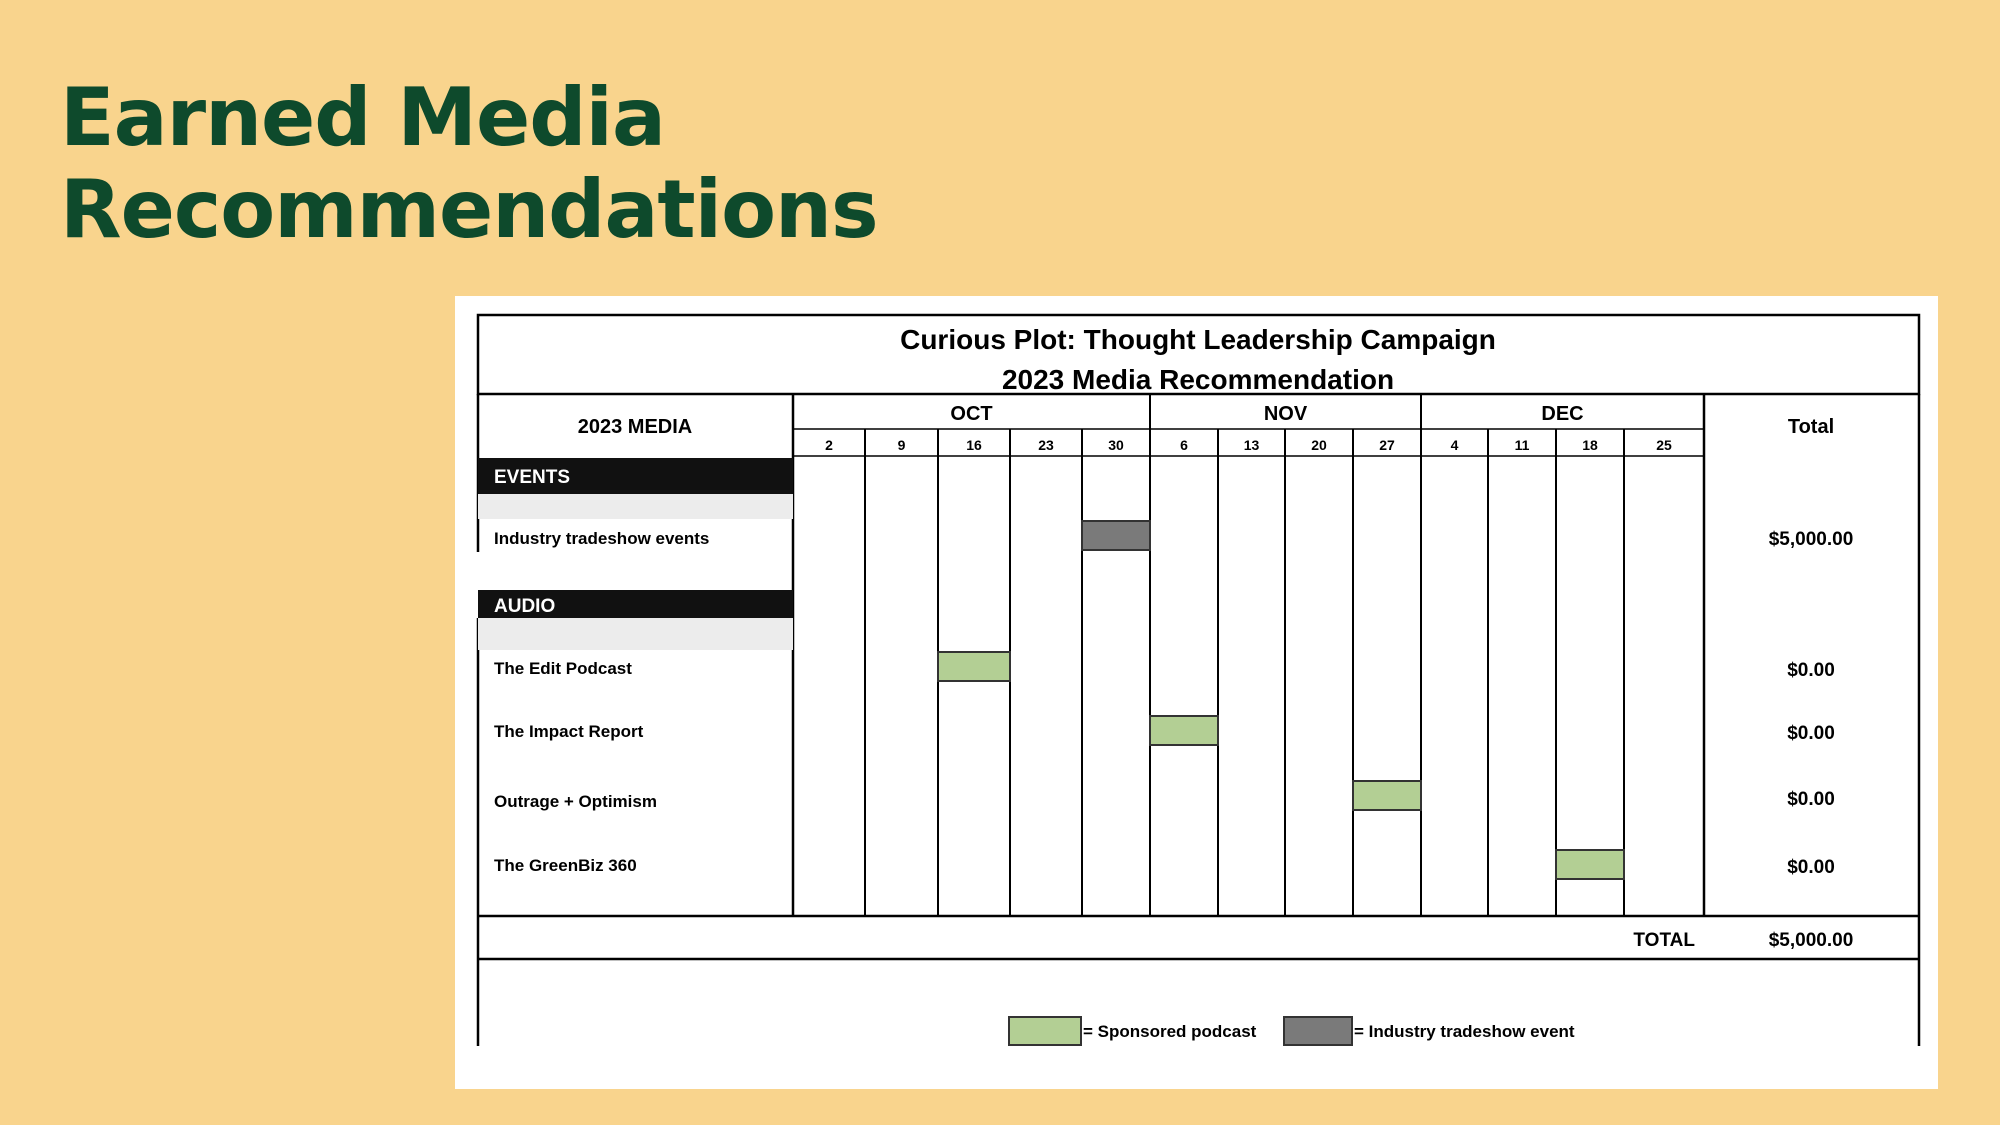  I want to click on slide-title-line-2: Recommendations, so click(469, 209).